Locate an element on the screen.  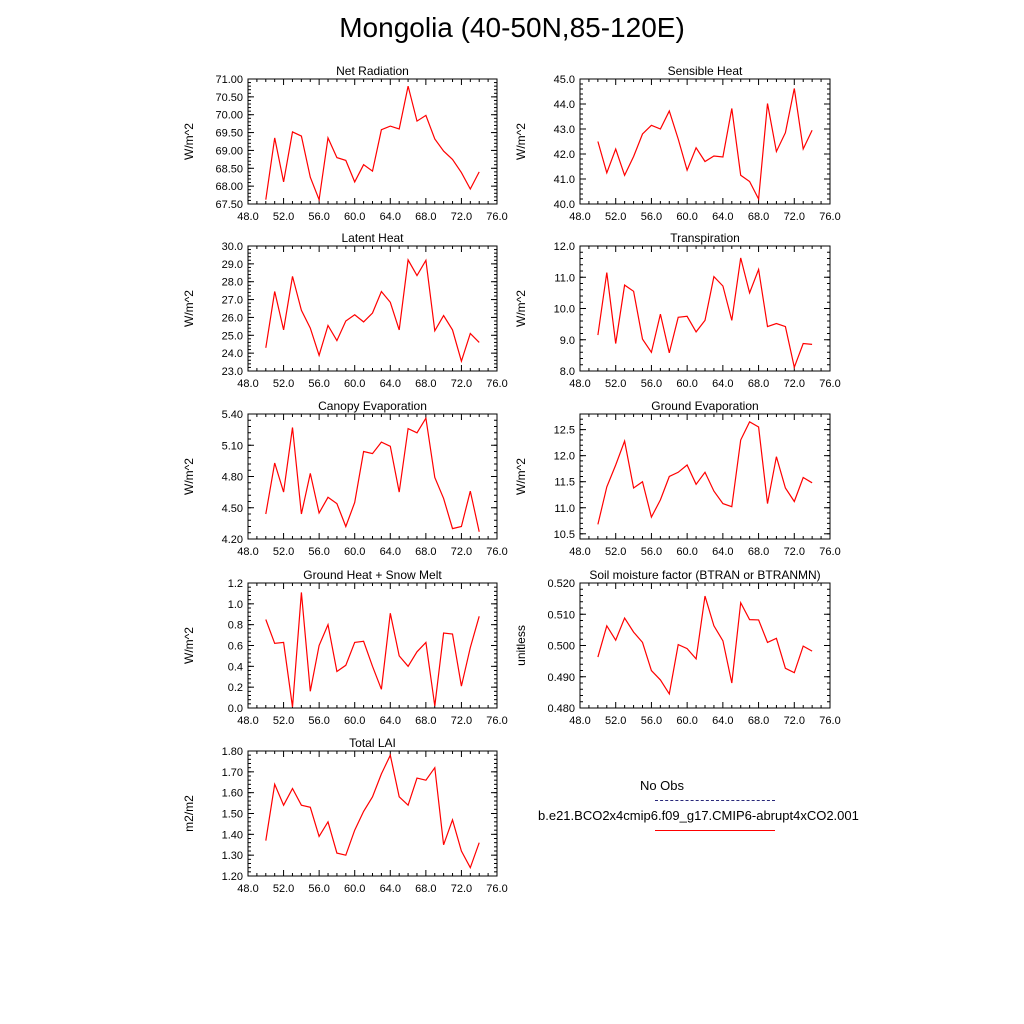
y-tick-label: 0.8 is located at coordinates (235, 626).